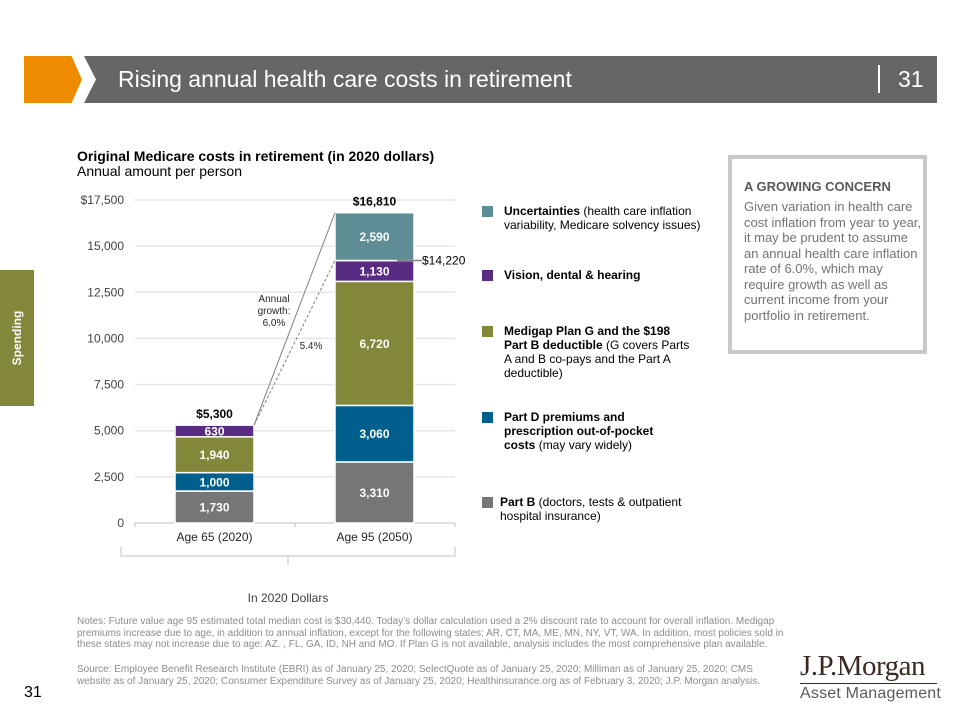 The height and width of the screenshot is (720, 960). I want to click on y-tick-label: 12,500, so click(105, 292).